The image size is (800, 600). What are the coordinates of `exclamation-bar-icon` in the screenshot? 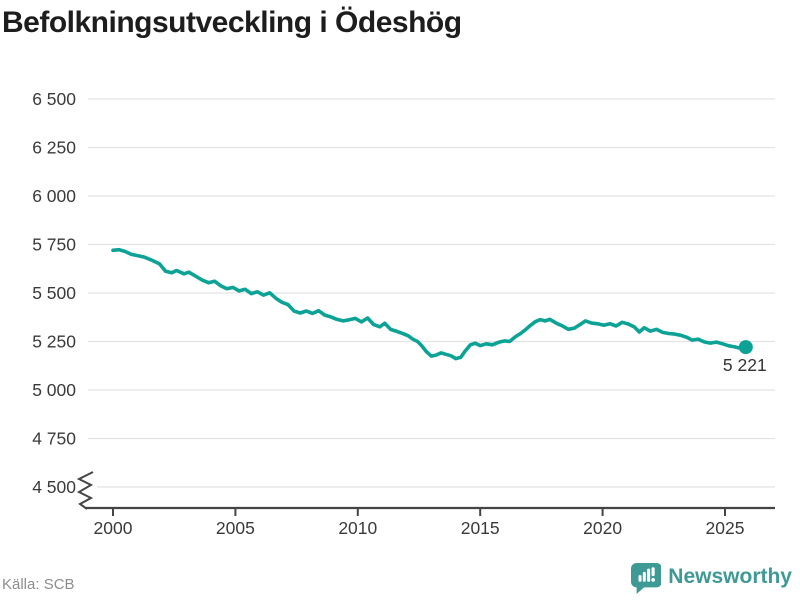 It's located at (653, 571).